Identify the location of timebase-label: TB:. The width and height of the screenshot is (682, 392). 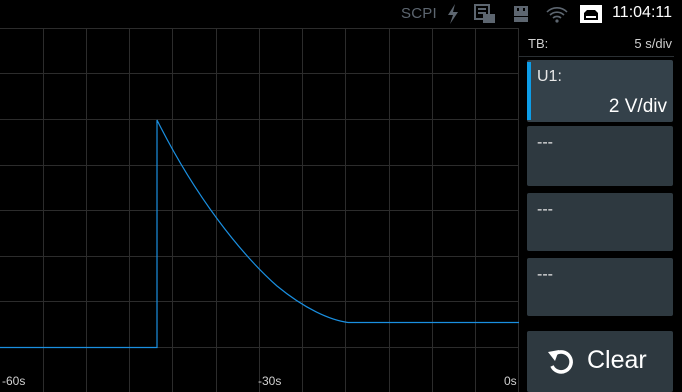
(538, 43).